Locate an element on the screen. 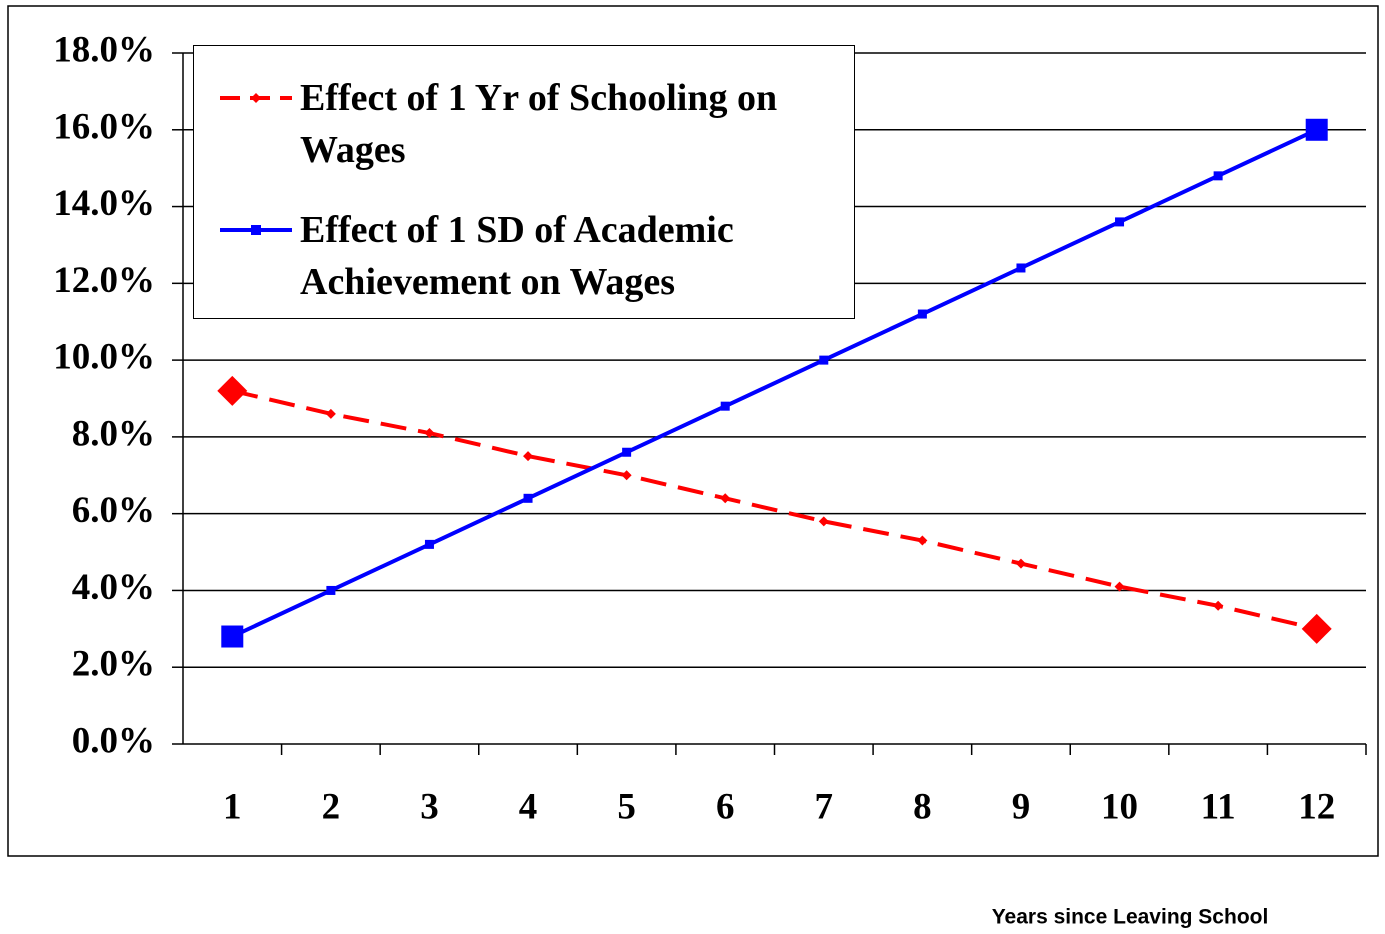 Image resolution: width=1385 pixels, height=934 pixels. x-axis-label: Years since Leaving School is located at coordinates (1130, 917).